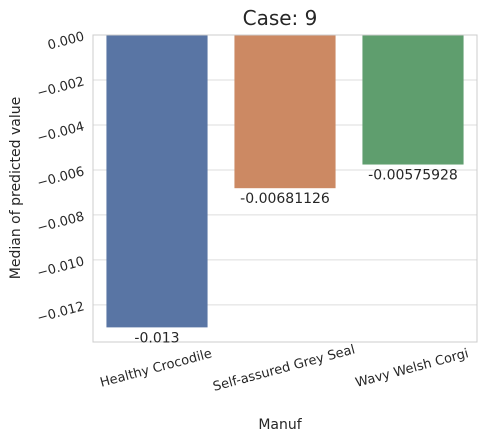  What do you see at coordinates (413, 176) in the screenshot?
I see `bar-value-label: -0.00575928` at bounding box center [413, 176].